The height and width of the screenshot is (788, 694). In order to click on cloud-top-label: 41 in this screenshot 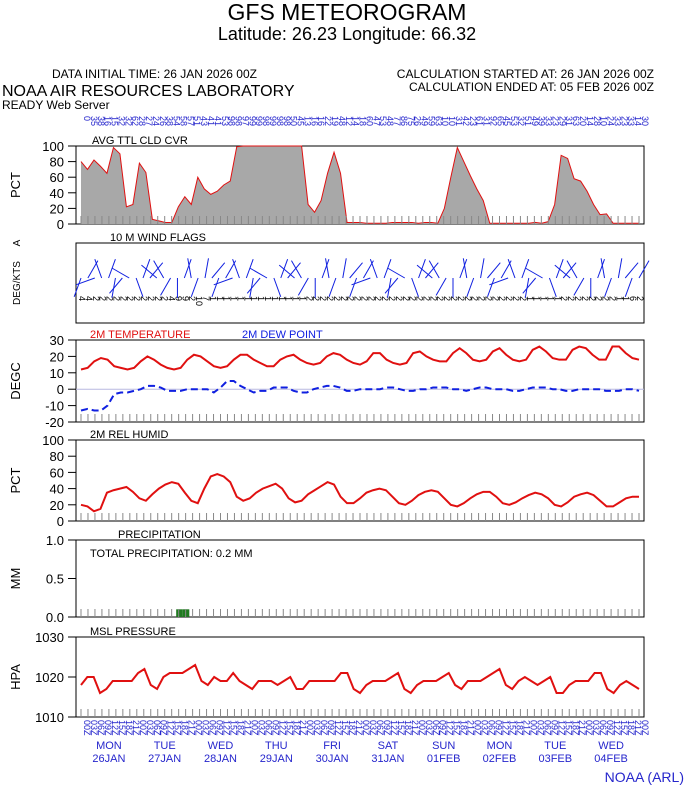, I will do `click(218, 121)`.